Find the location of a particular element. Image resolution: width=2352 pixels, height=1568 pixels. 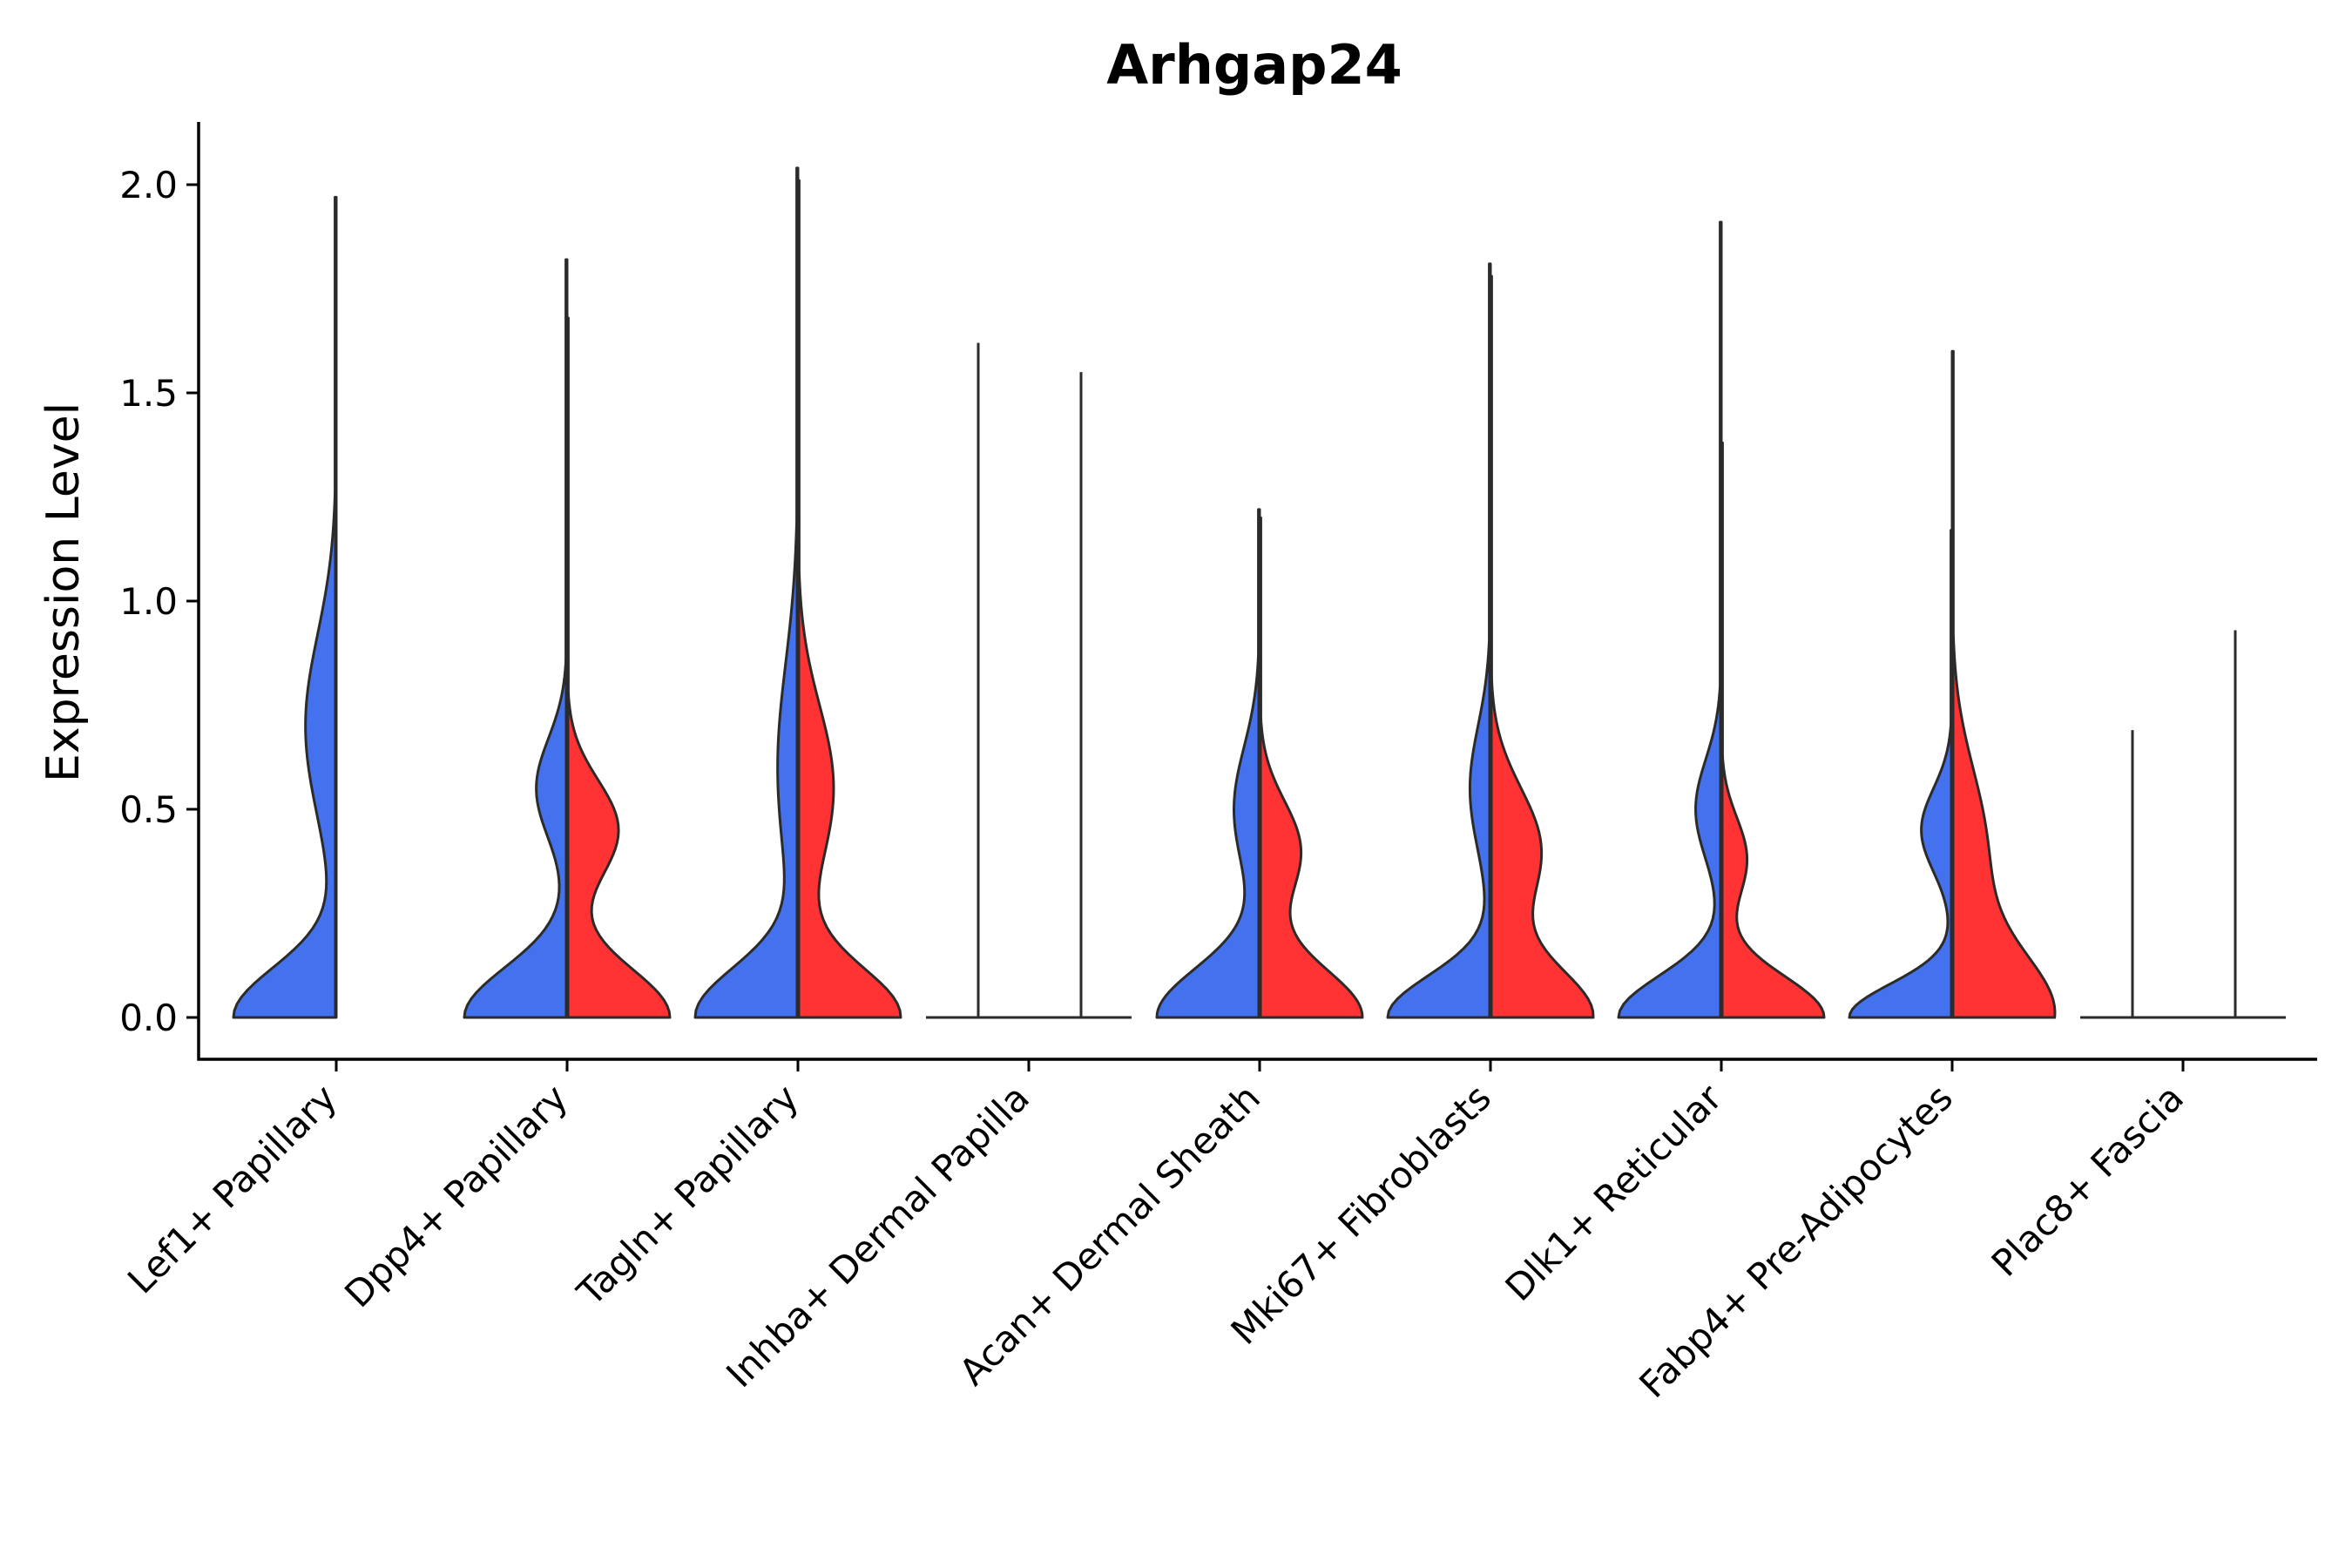

y-tick-label: 2.0 is located at coordinates (148, 185).